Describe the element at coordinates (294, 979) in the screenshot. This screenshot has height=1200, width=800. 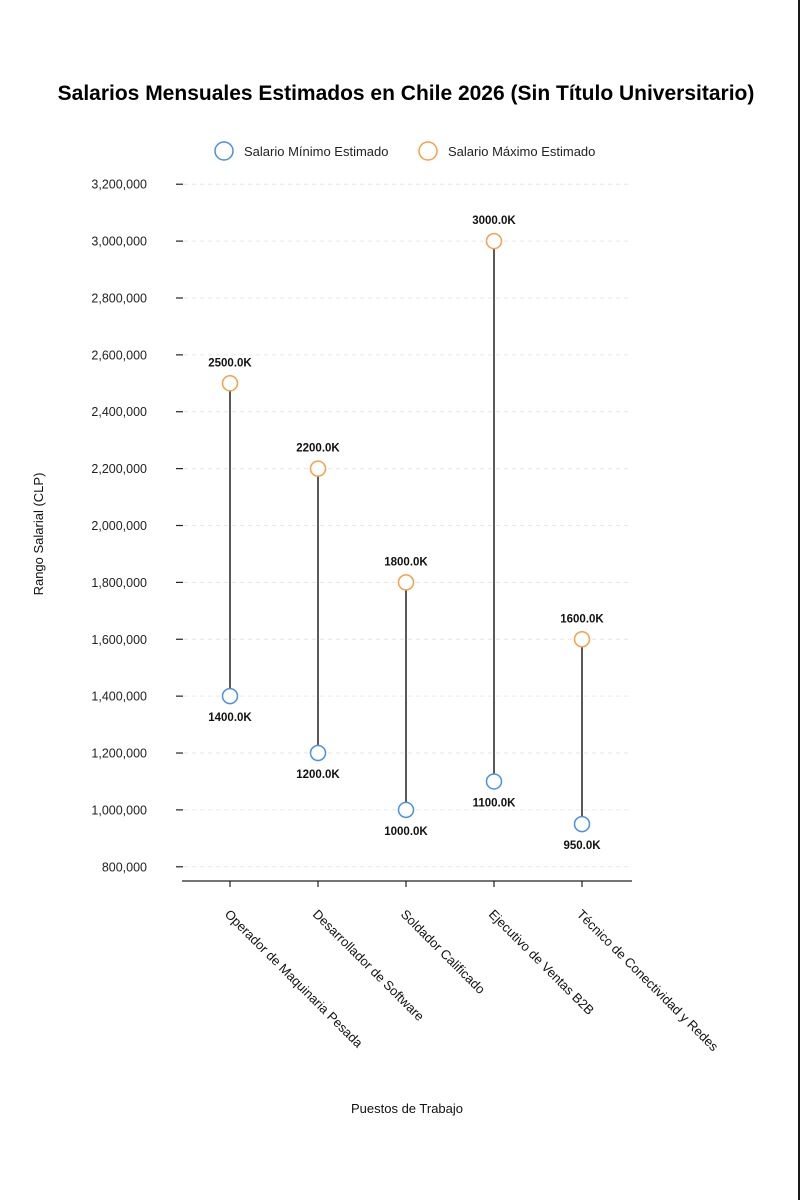
I see `x-category-label: Operador de Maquinaria Pesada` at that location.